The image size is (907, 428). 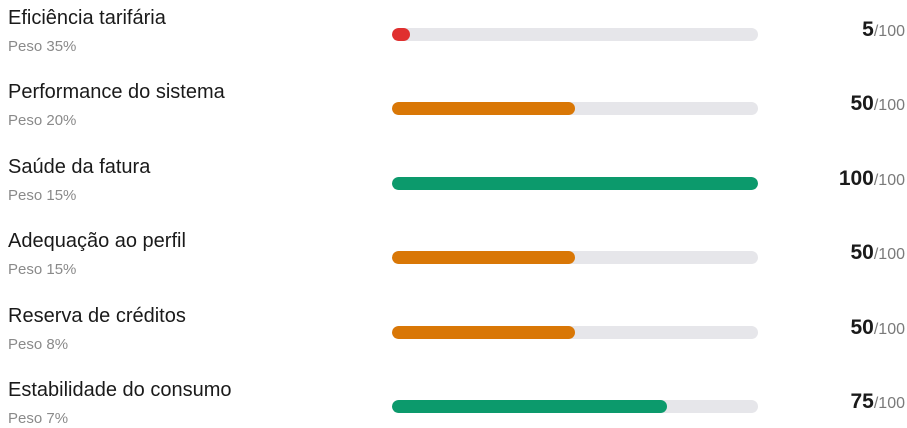 I want to click on criterion-label: Reserva de créditos, so click(x=97, y=315).